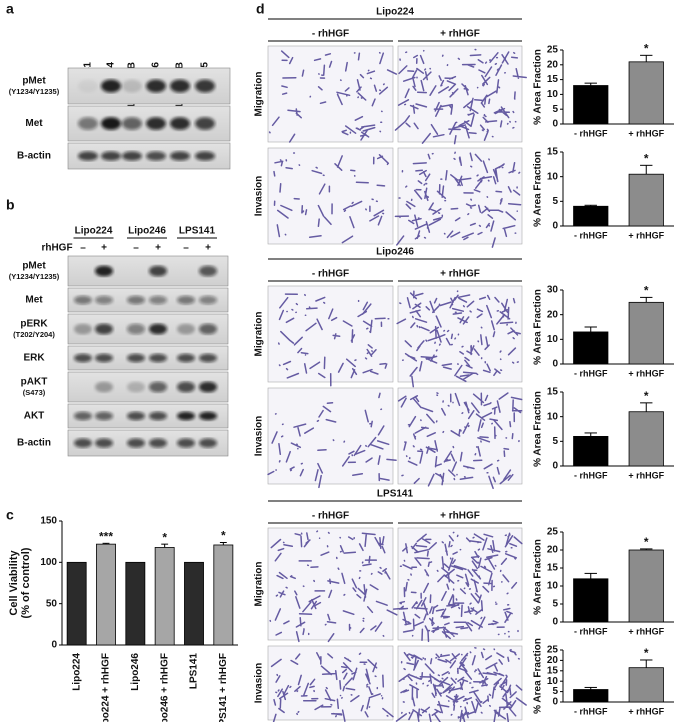 The width and height of the screenshot is (685, 722). I want to click on row-sublabel: (Y1234/Y1235), so click(34, 91).